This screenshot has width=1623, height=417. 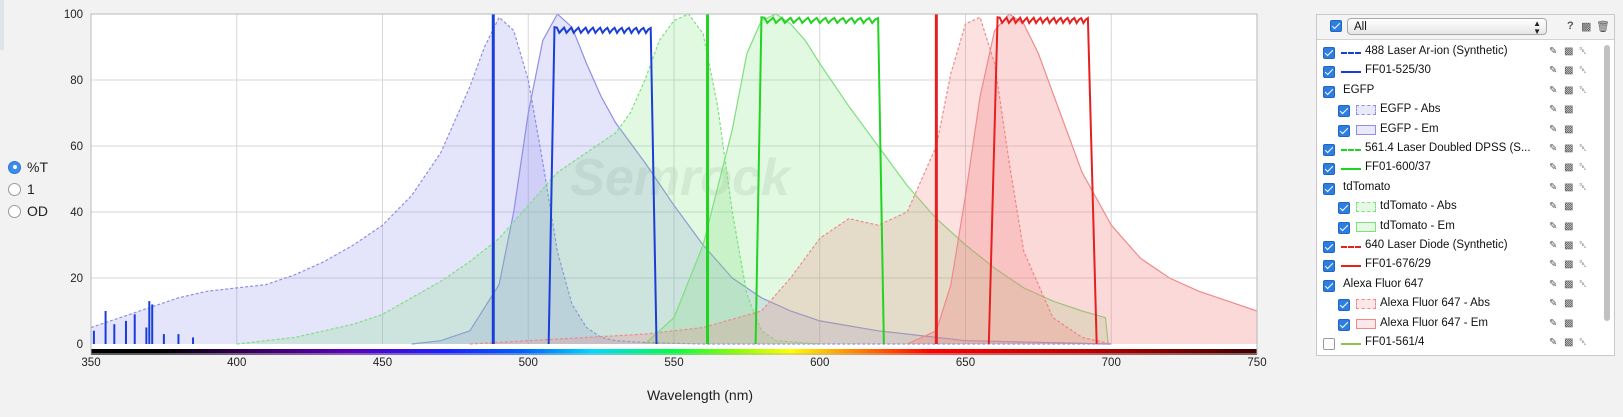 I want to click on series-list-item: Alexa Fluor 647 ✎ ▩ ␡, so click(x=1458, y=285).